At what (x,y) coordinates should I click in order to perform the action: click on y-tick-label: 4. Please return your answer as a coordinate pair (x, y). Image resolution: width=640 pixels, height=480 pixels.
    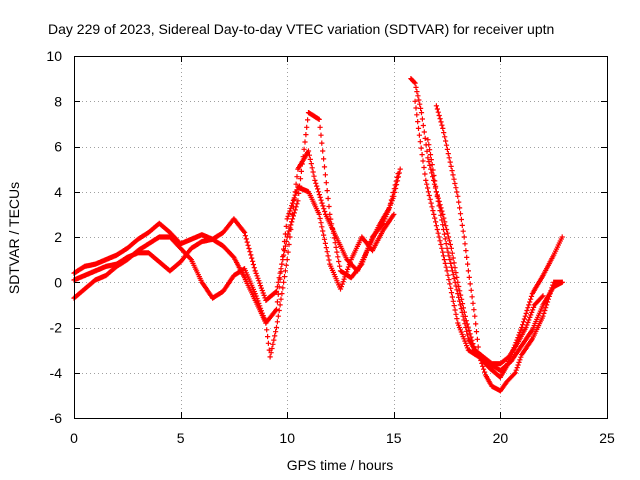
    Looking at the image, I should click on (58, 192).